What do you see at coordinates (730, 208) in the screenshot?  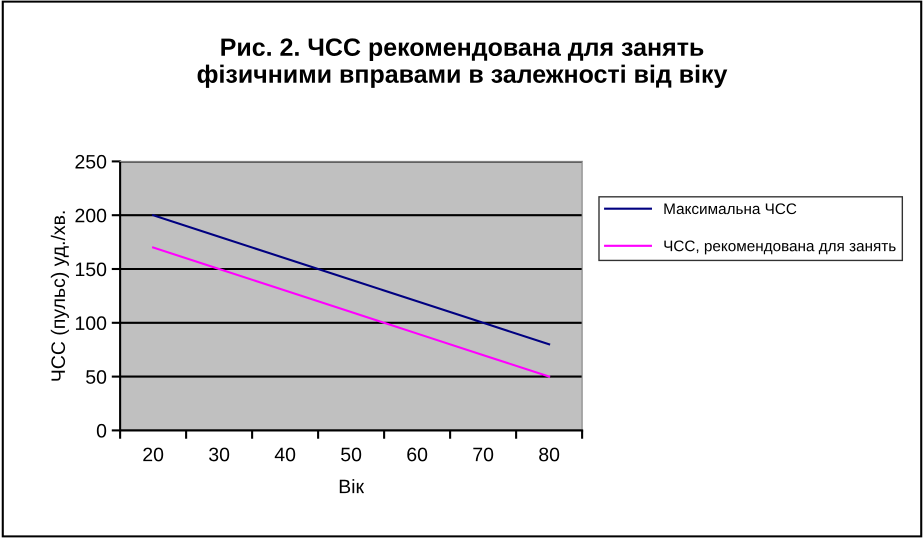 I see `legend-label: Максимальна ЧСС` at bounding box center [730, 208].